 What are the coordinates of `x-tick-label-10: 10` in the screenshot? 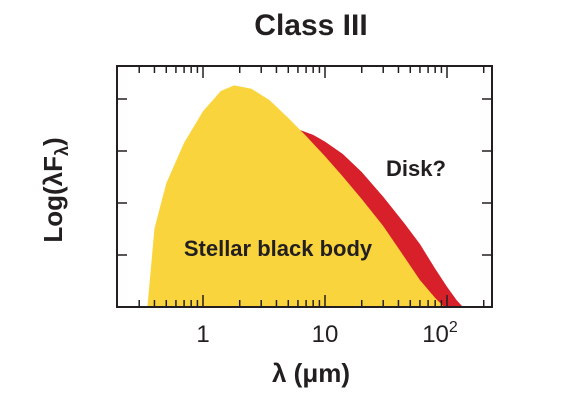 It's located at (325, 334).